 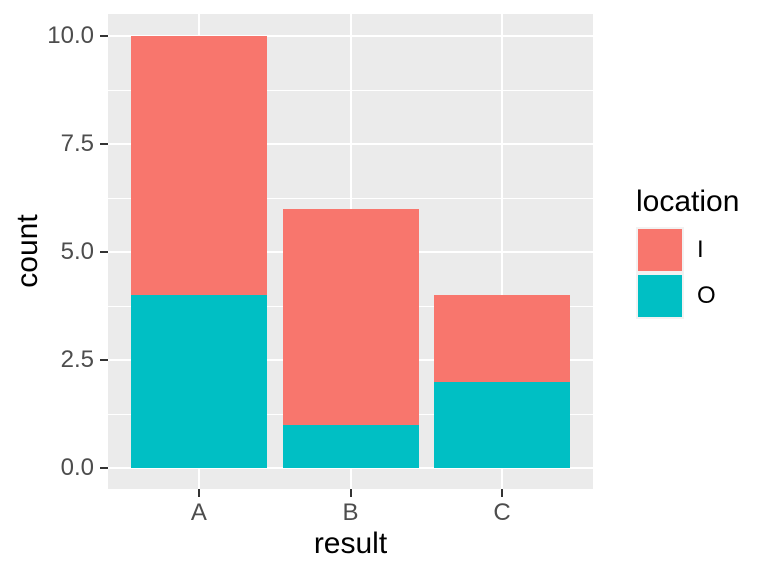 What do you see at coordinates (27, 251) in the screenshot?
I see `y-axis-title: count` at bounding box center [27, 251].